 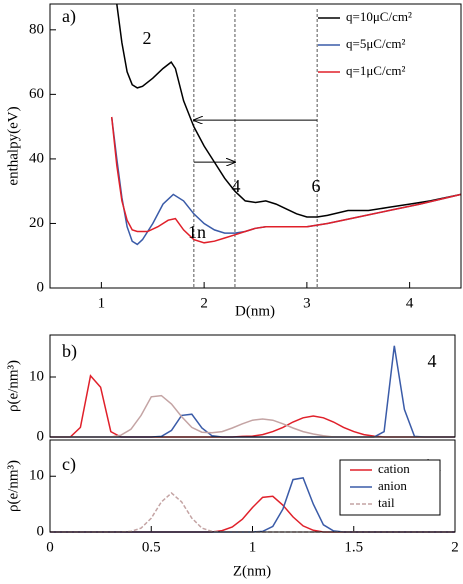 I want to click on y-axis-label: enthalpy(eV), so click(x=13, y=145).